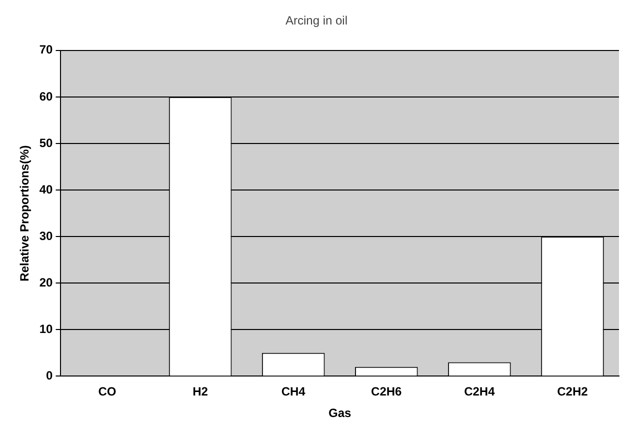 This screenshot has width=637, height=439. Describe the element at coordinates (46, 189) in the screenshot. I see `y-tick-label: 40` at that location.